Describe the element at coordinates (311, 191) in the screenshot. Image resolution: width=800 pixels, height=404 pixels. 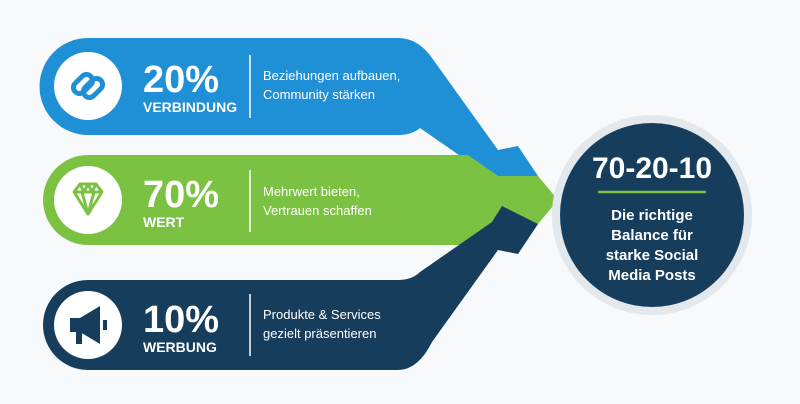
I see `description: Mehrwert bieten,` at that location.